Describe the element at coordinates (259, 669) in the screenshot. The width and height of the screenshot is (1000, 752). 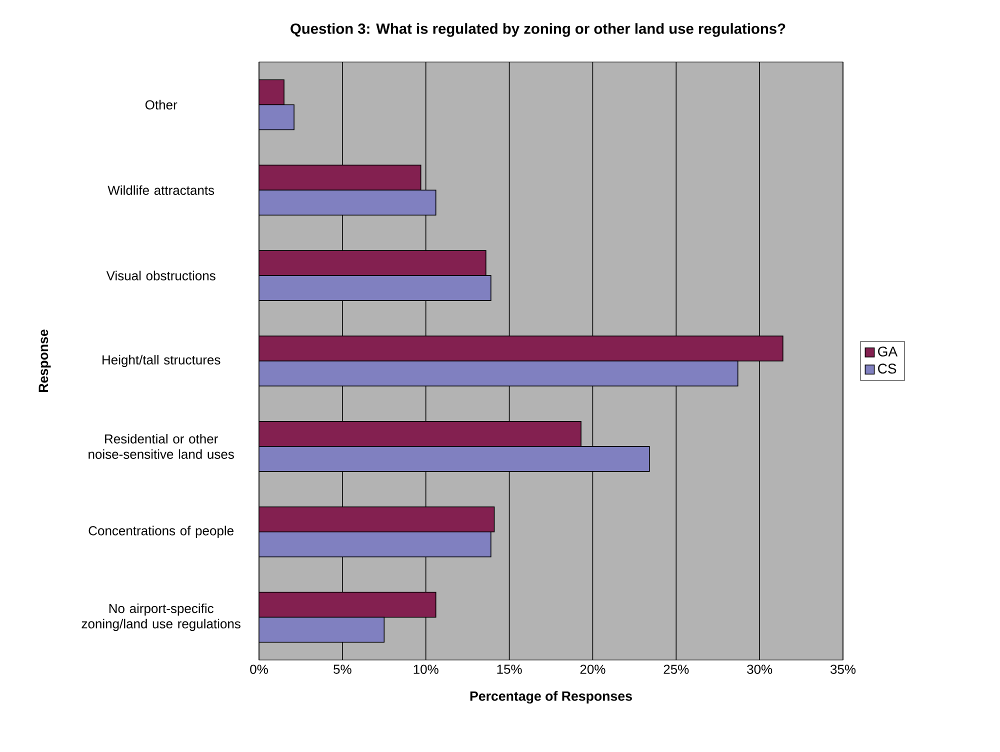
I see `x-tick-label: 0%` at that location.